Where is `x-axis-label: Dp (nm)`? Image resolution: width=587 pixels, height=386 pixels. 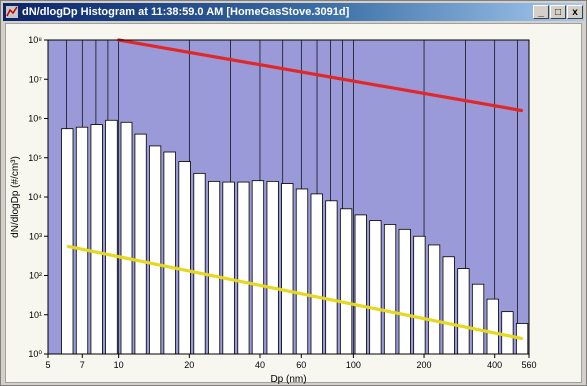 x-axis-label: Dp (nm) is located at coordinates (288, 379).